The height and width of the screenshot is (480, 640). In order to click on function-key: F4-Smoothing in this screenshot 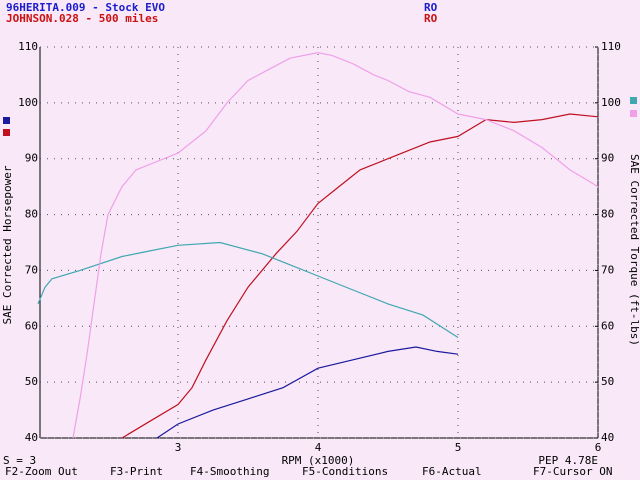, I will do `click(229, 471)`.